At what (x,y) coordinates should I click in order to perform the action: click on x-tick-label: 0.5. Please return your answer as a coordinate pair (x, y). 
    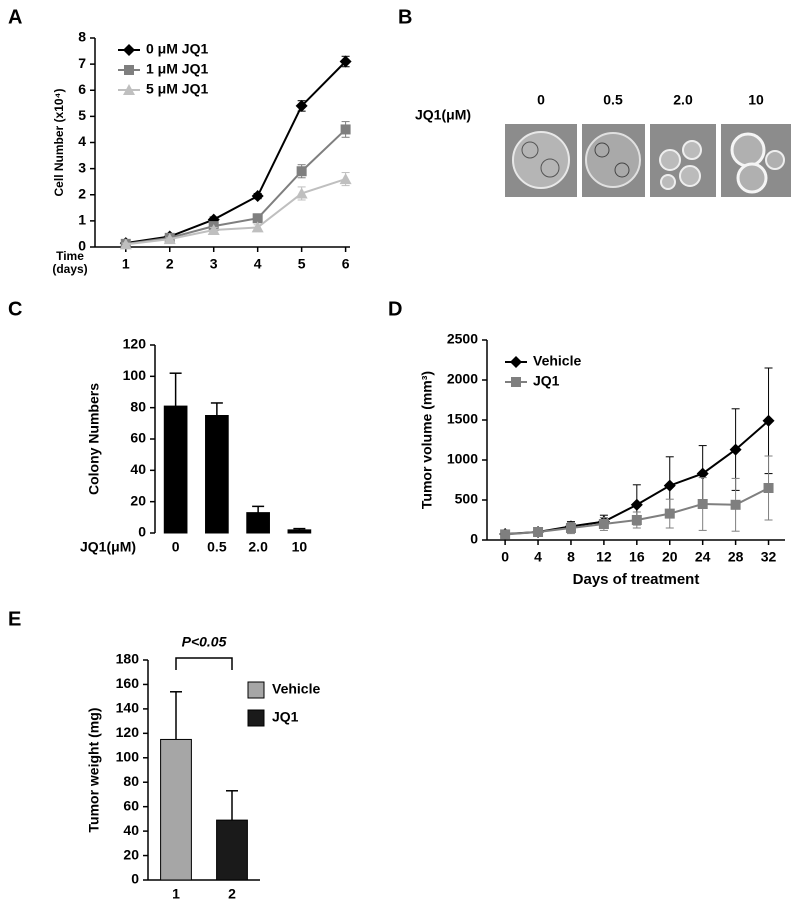
    Looking at the image, I should click on (217, 547).